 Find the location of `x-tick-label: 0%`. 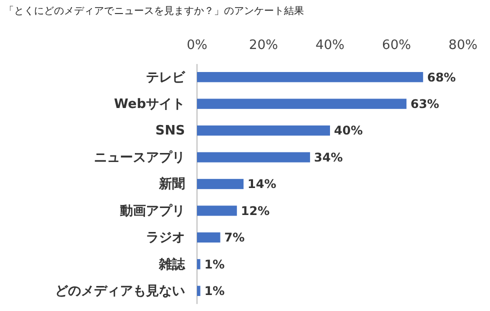

x-tick-label: 0% is located at coordinates (197, 45).